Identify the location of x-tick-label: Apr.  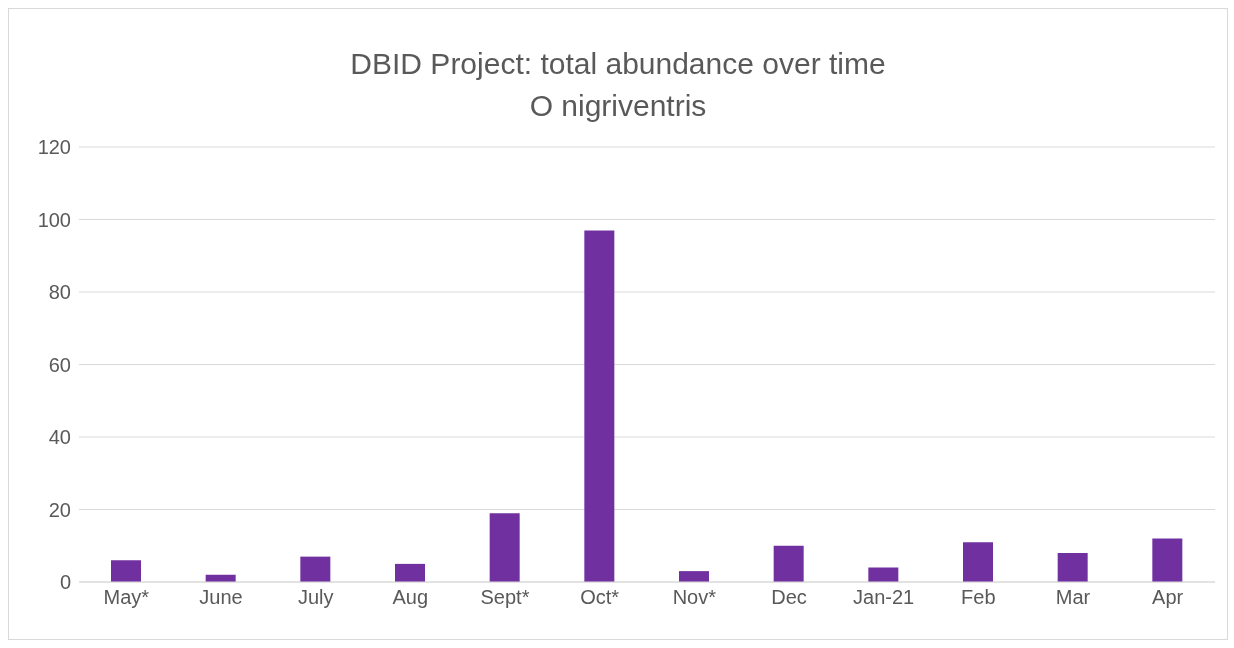
(1168, 597).